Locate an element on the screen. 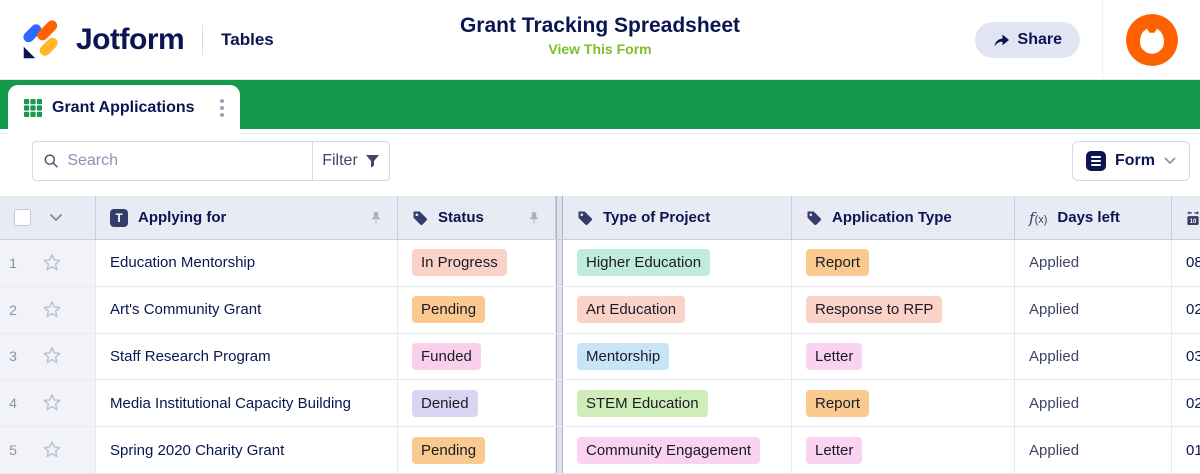 The height and width of the screenshot is (474, 1200). column-header-days-left: f(x) Days left is located at coordinates (1093, 217).